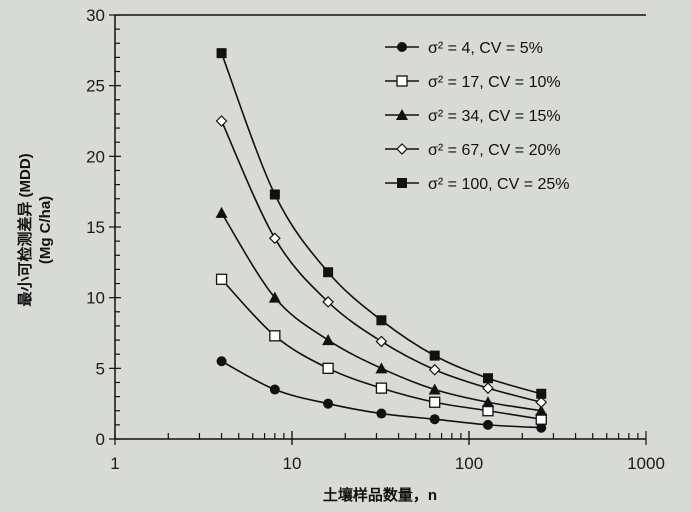 The width and height of the screenshot is (691, 512). Describe the element at coordinates (100, 439) in the screenshot. I see `y-tick-label: 0` at that location.